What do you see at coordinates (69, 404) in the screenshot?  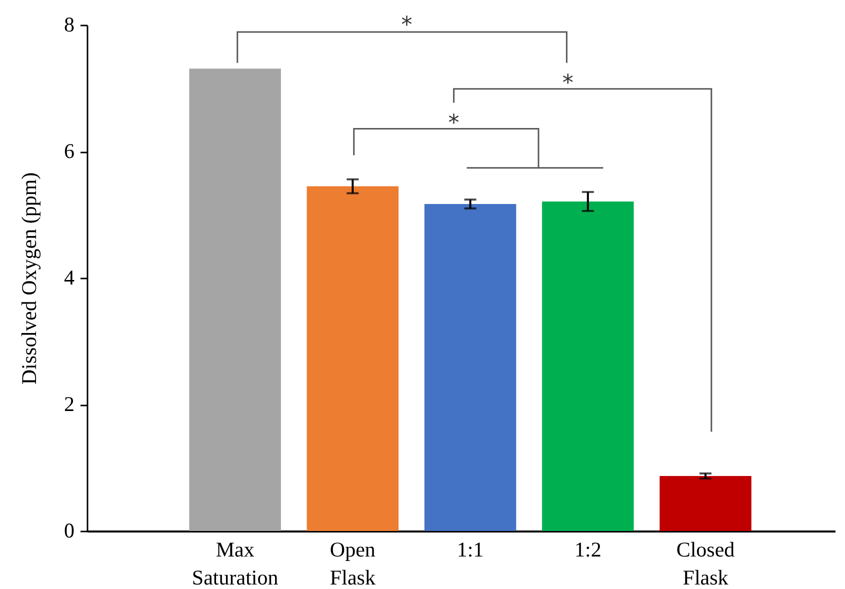 I see `y-tick-label: 2` at bounding box center [69, 404].